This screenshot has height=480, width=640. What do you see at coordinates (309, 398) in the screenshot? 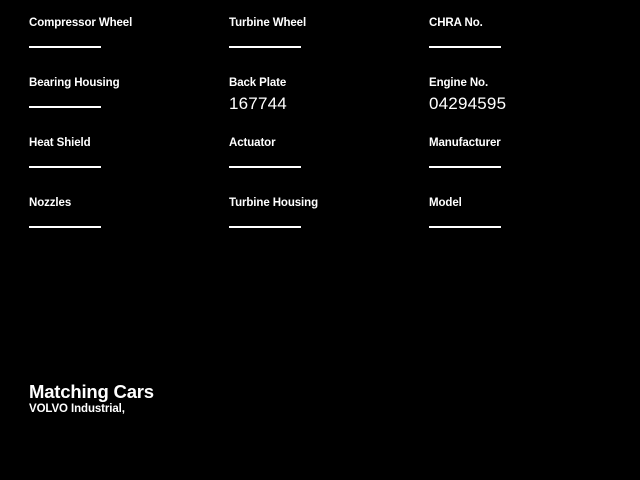
I see `matching-cars-section: Matching Cars VOLVO Industrial,` at bounding box center [309, 398].